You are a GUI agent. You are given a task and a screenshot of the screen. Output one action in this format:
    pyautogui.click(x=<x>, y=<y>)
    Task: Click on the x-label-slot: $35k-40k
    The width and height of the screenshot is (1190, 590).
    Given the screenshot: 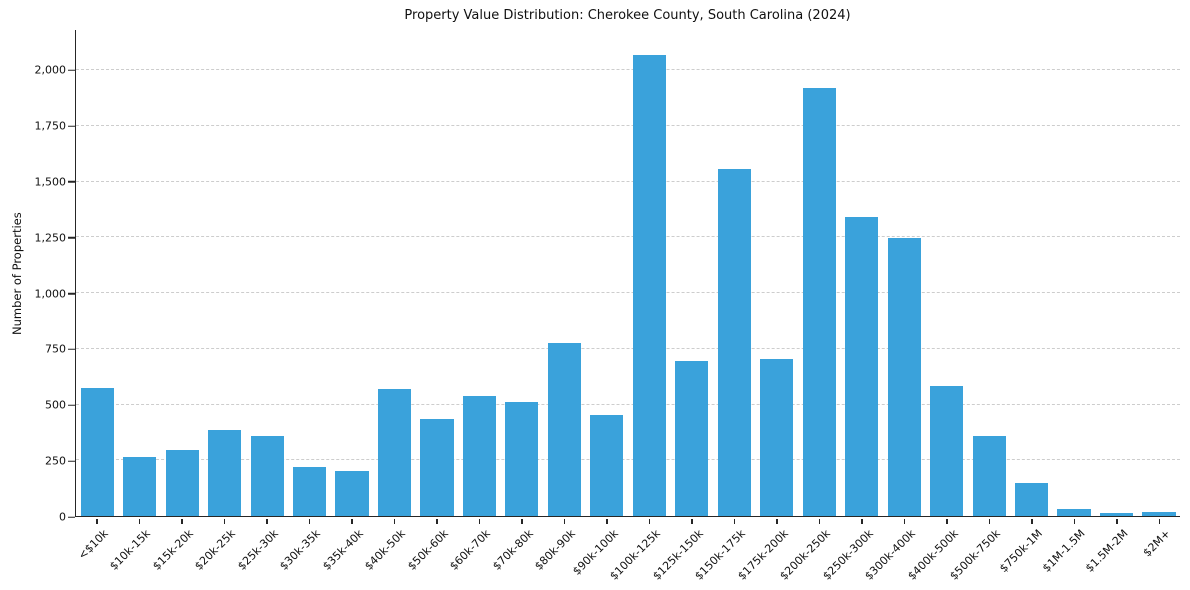 What is the action you would take?
    pyautogui.click(x=346, y=554)
    